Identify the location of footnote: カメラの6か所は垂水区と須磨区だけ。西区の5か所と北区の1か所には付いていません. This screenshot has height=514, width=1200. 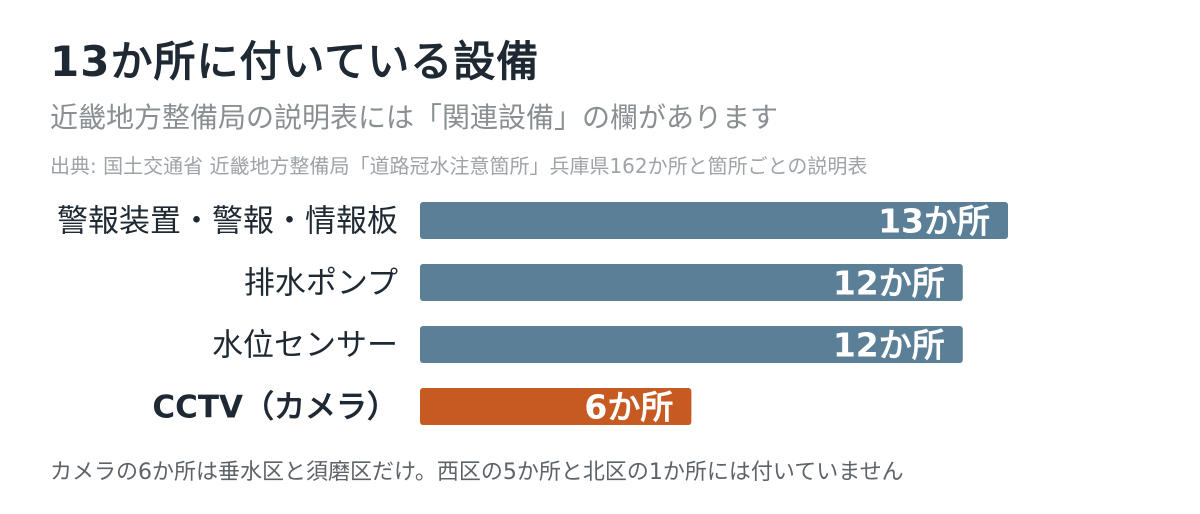
(477, 472).